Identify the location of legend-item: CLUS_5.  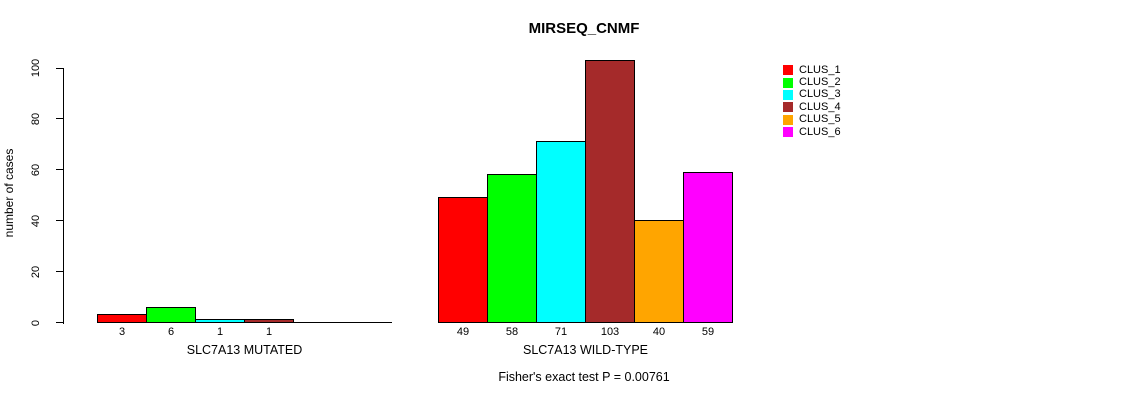
(812, 120).